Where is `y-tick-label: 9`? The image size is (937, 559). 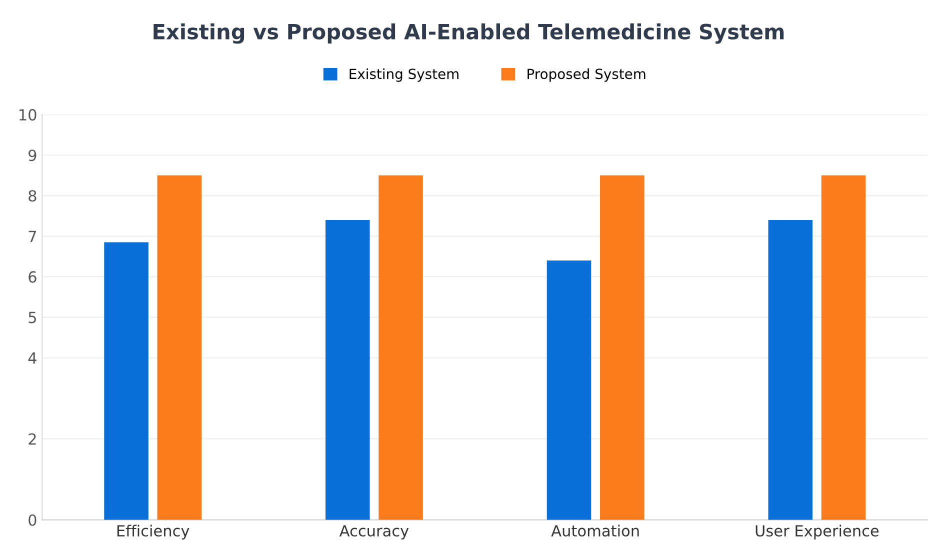
y-tick-label: 9 is located at coordinates (32, 156).